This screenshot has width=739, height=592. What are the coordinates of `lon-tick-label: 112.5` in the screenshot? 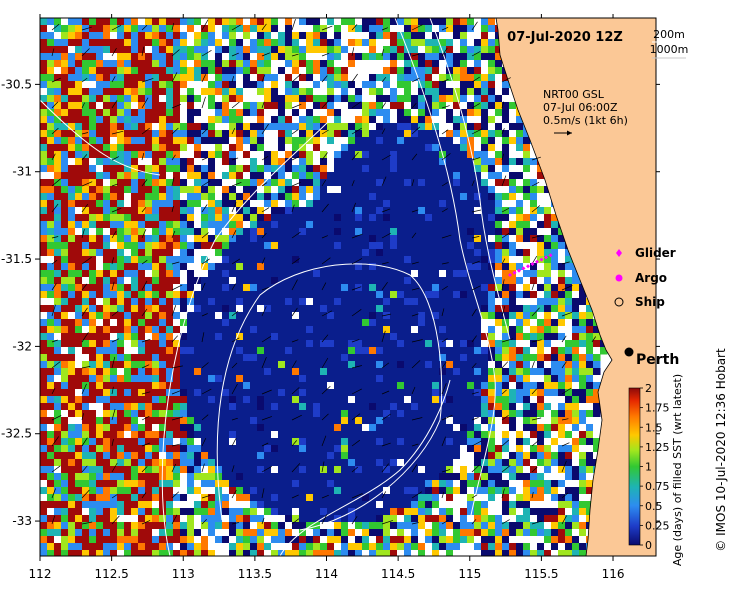 It's located at (111, 574).